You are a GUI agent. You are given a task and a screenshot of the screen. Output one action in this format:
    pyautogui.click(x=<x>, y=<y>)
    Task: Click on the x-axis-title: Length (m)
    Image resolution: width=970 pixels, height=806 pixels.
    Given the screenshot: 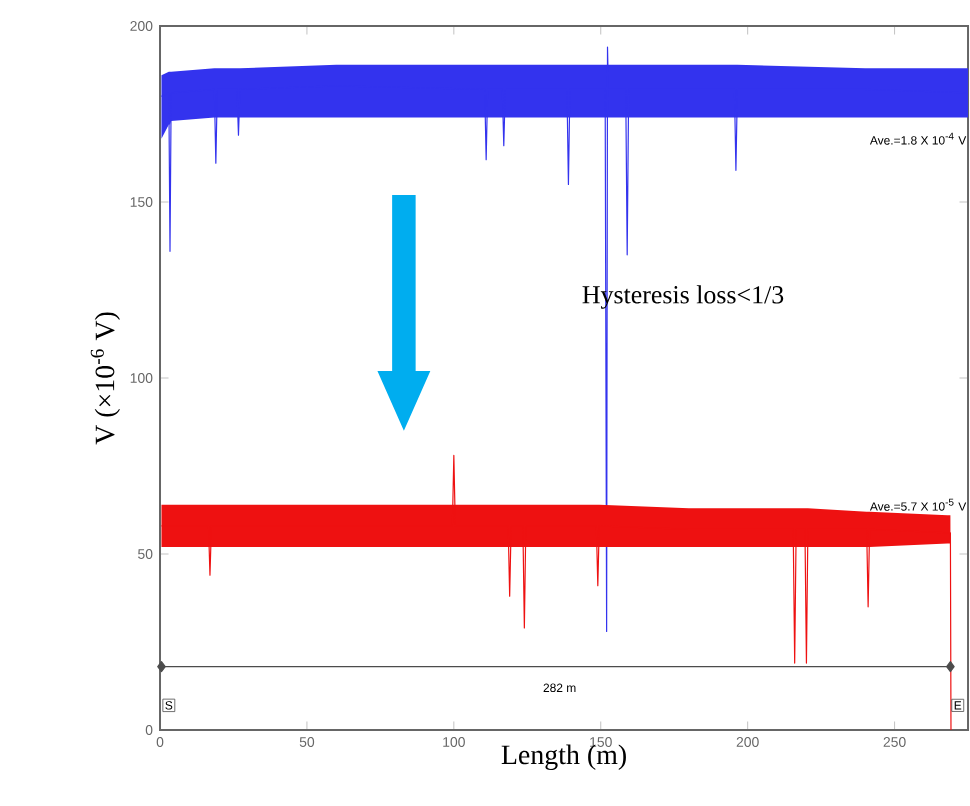 What is the action you would take?
    pyautogui.click(x=563, y=757)
    